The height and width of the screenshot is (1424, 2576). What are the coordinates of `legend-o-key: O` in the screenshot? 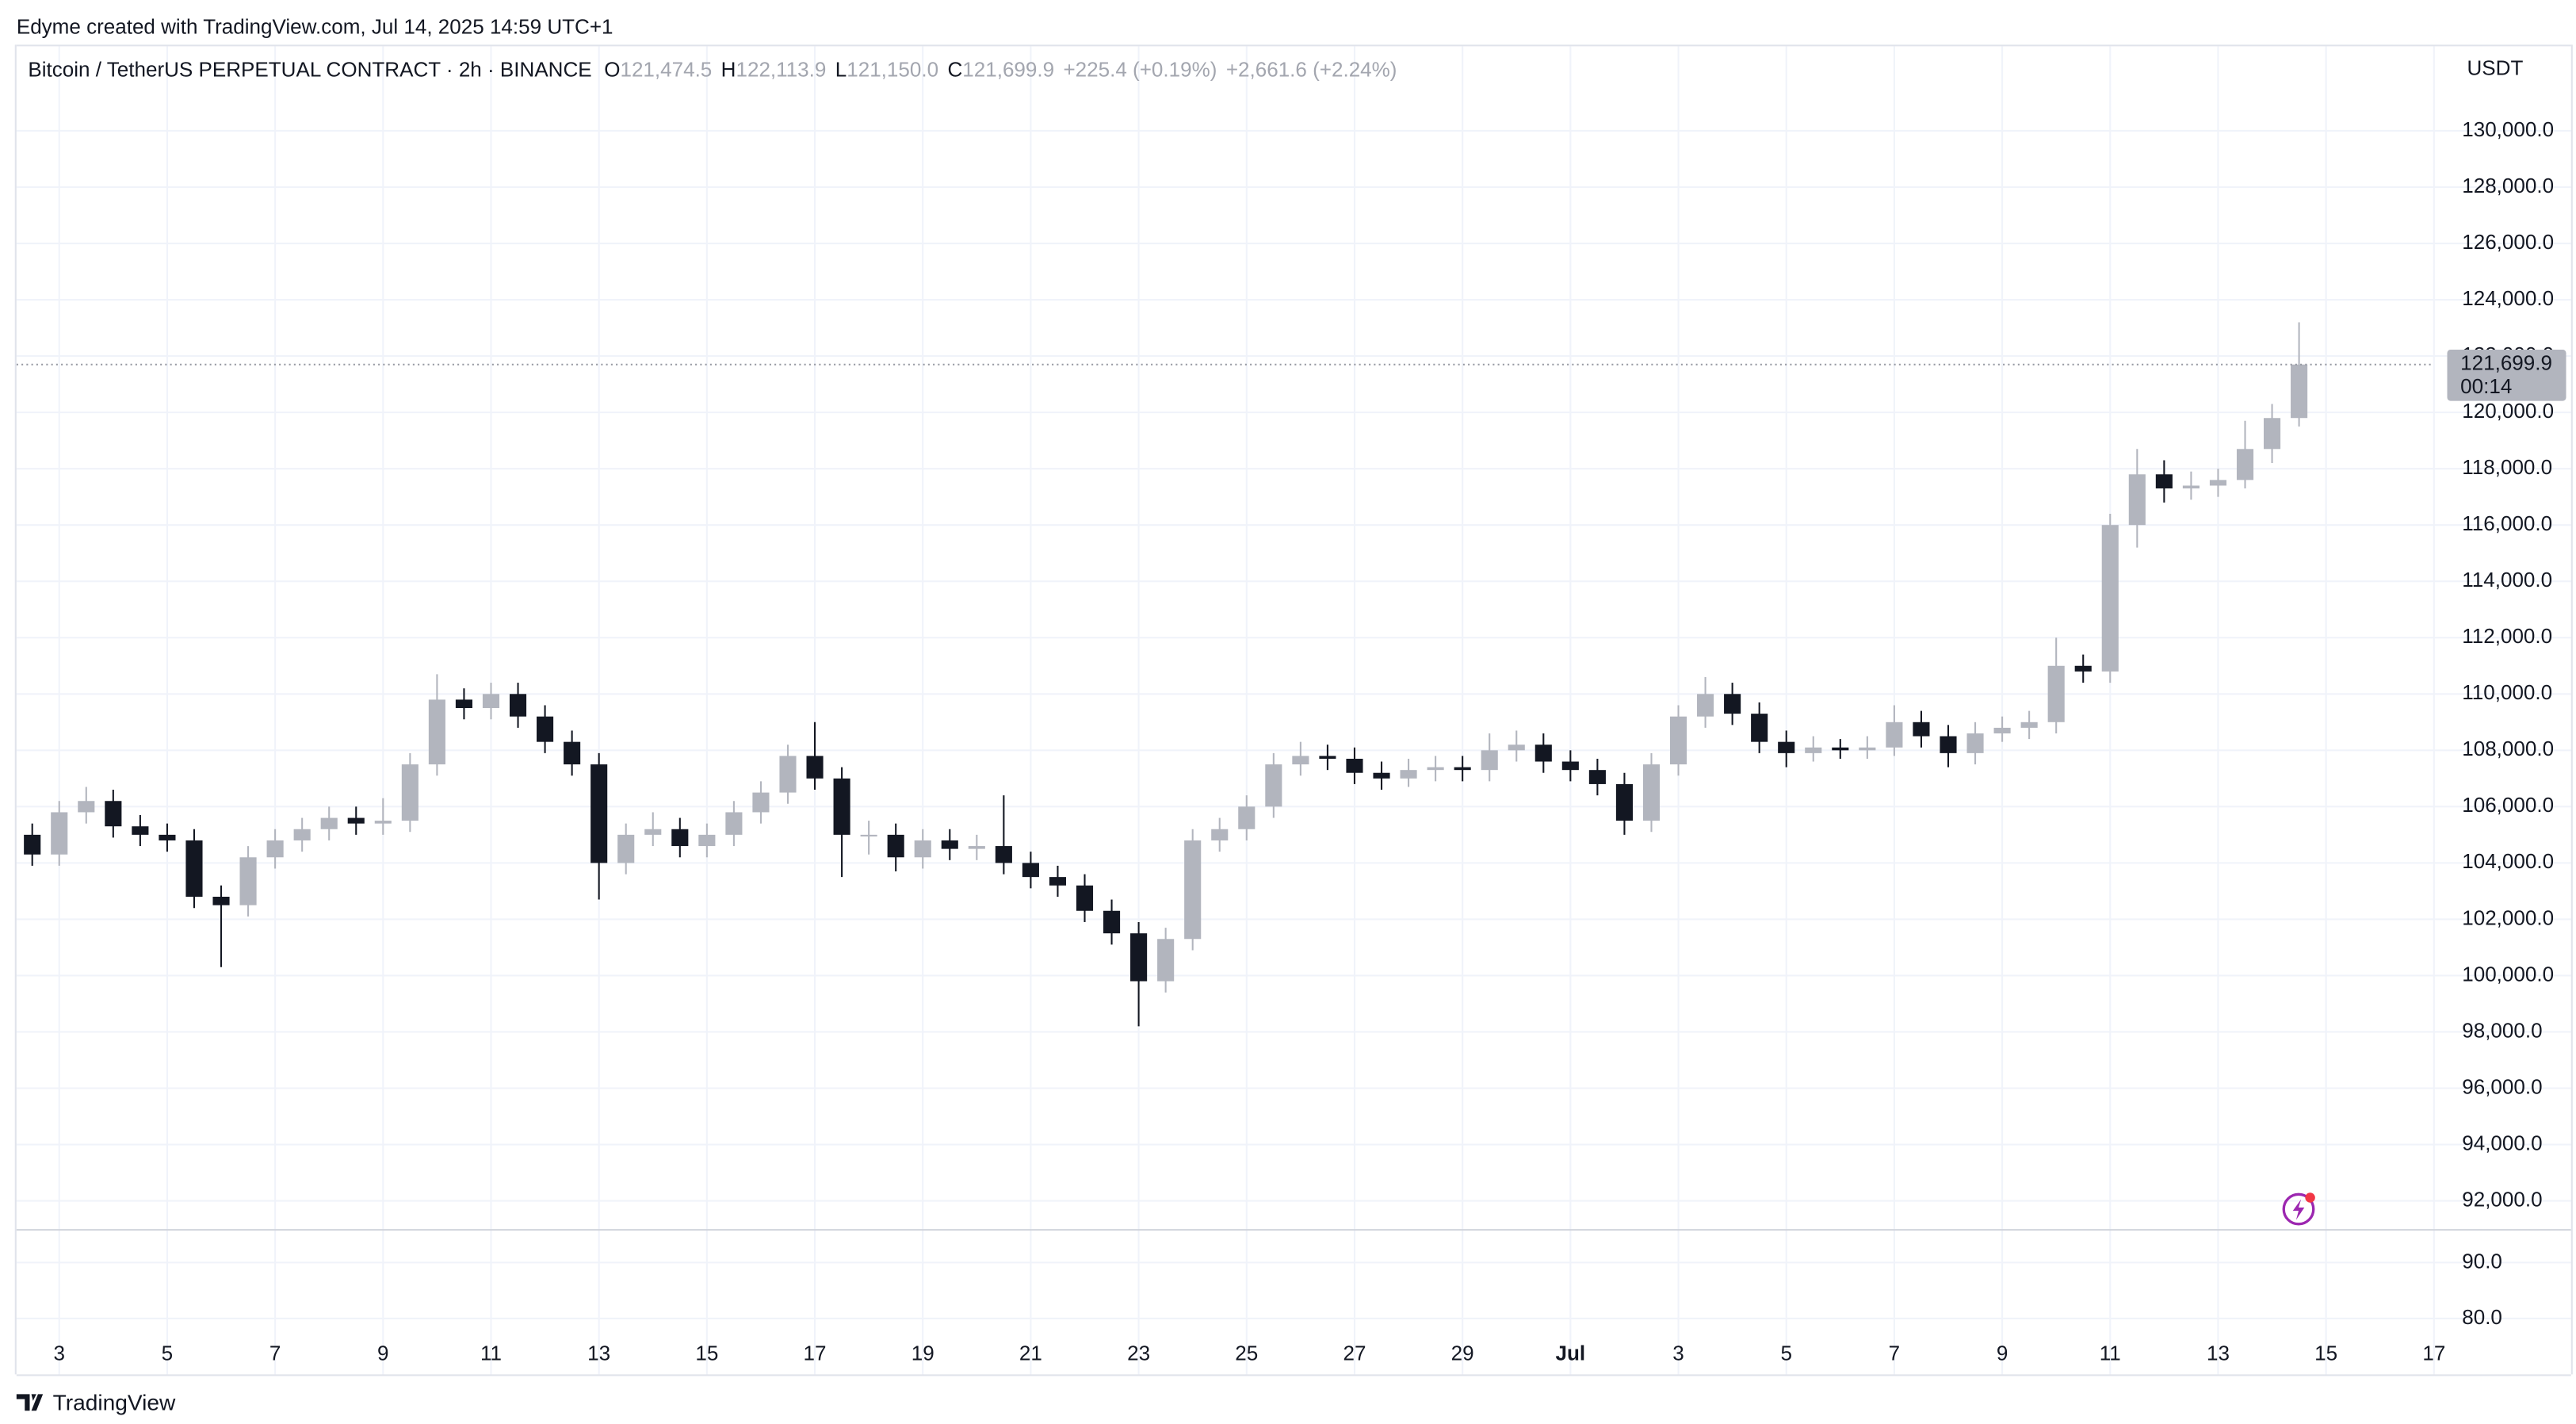 It's located at (612, 70).